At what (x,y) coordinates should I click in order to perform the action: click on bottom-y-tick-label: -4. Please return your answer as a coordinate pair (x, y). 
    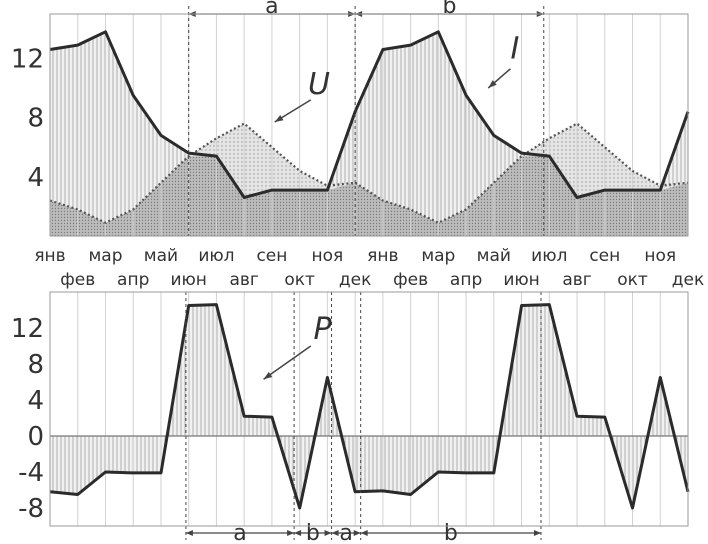
    Looking at the image, I should click on (31, 473).